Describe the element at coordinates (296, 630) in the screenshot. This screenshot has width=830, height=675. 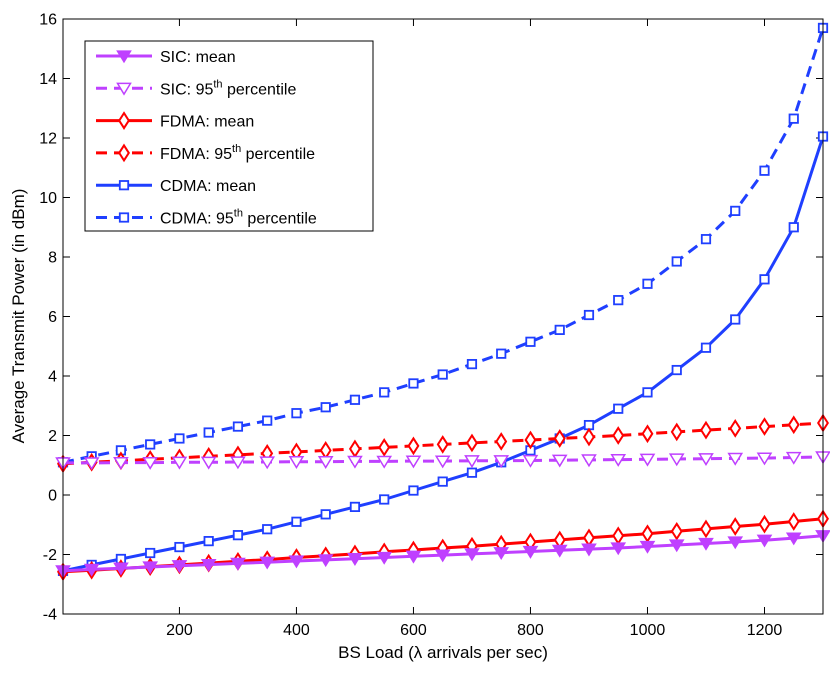
I see `x-tick-label: 400` at that location.